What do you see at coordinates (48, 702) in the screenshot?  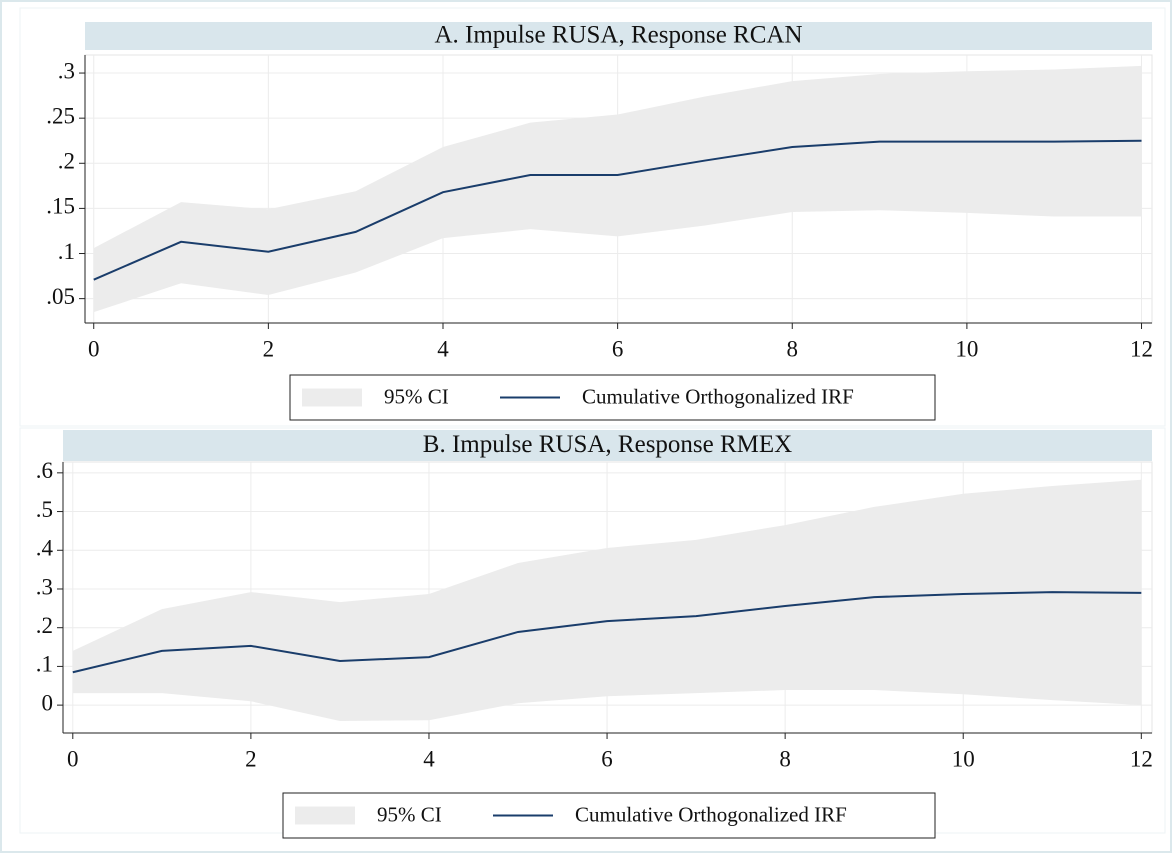 I see `y-tick-label: 0` at bounding box center [48, 702].